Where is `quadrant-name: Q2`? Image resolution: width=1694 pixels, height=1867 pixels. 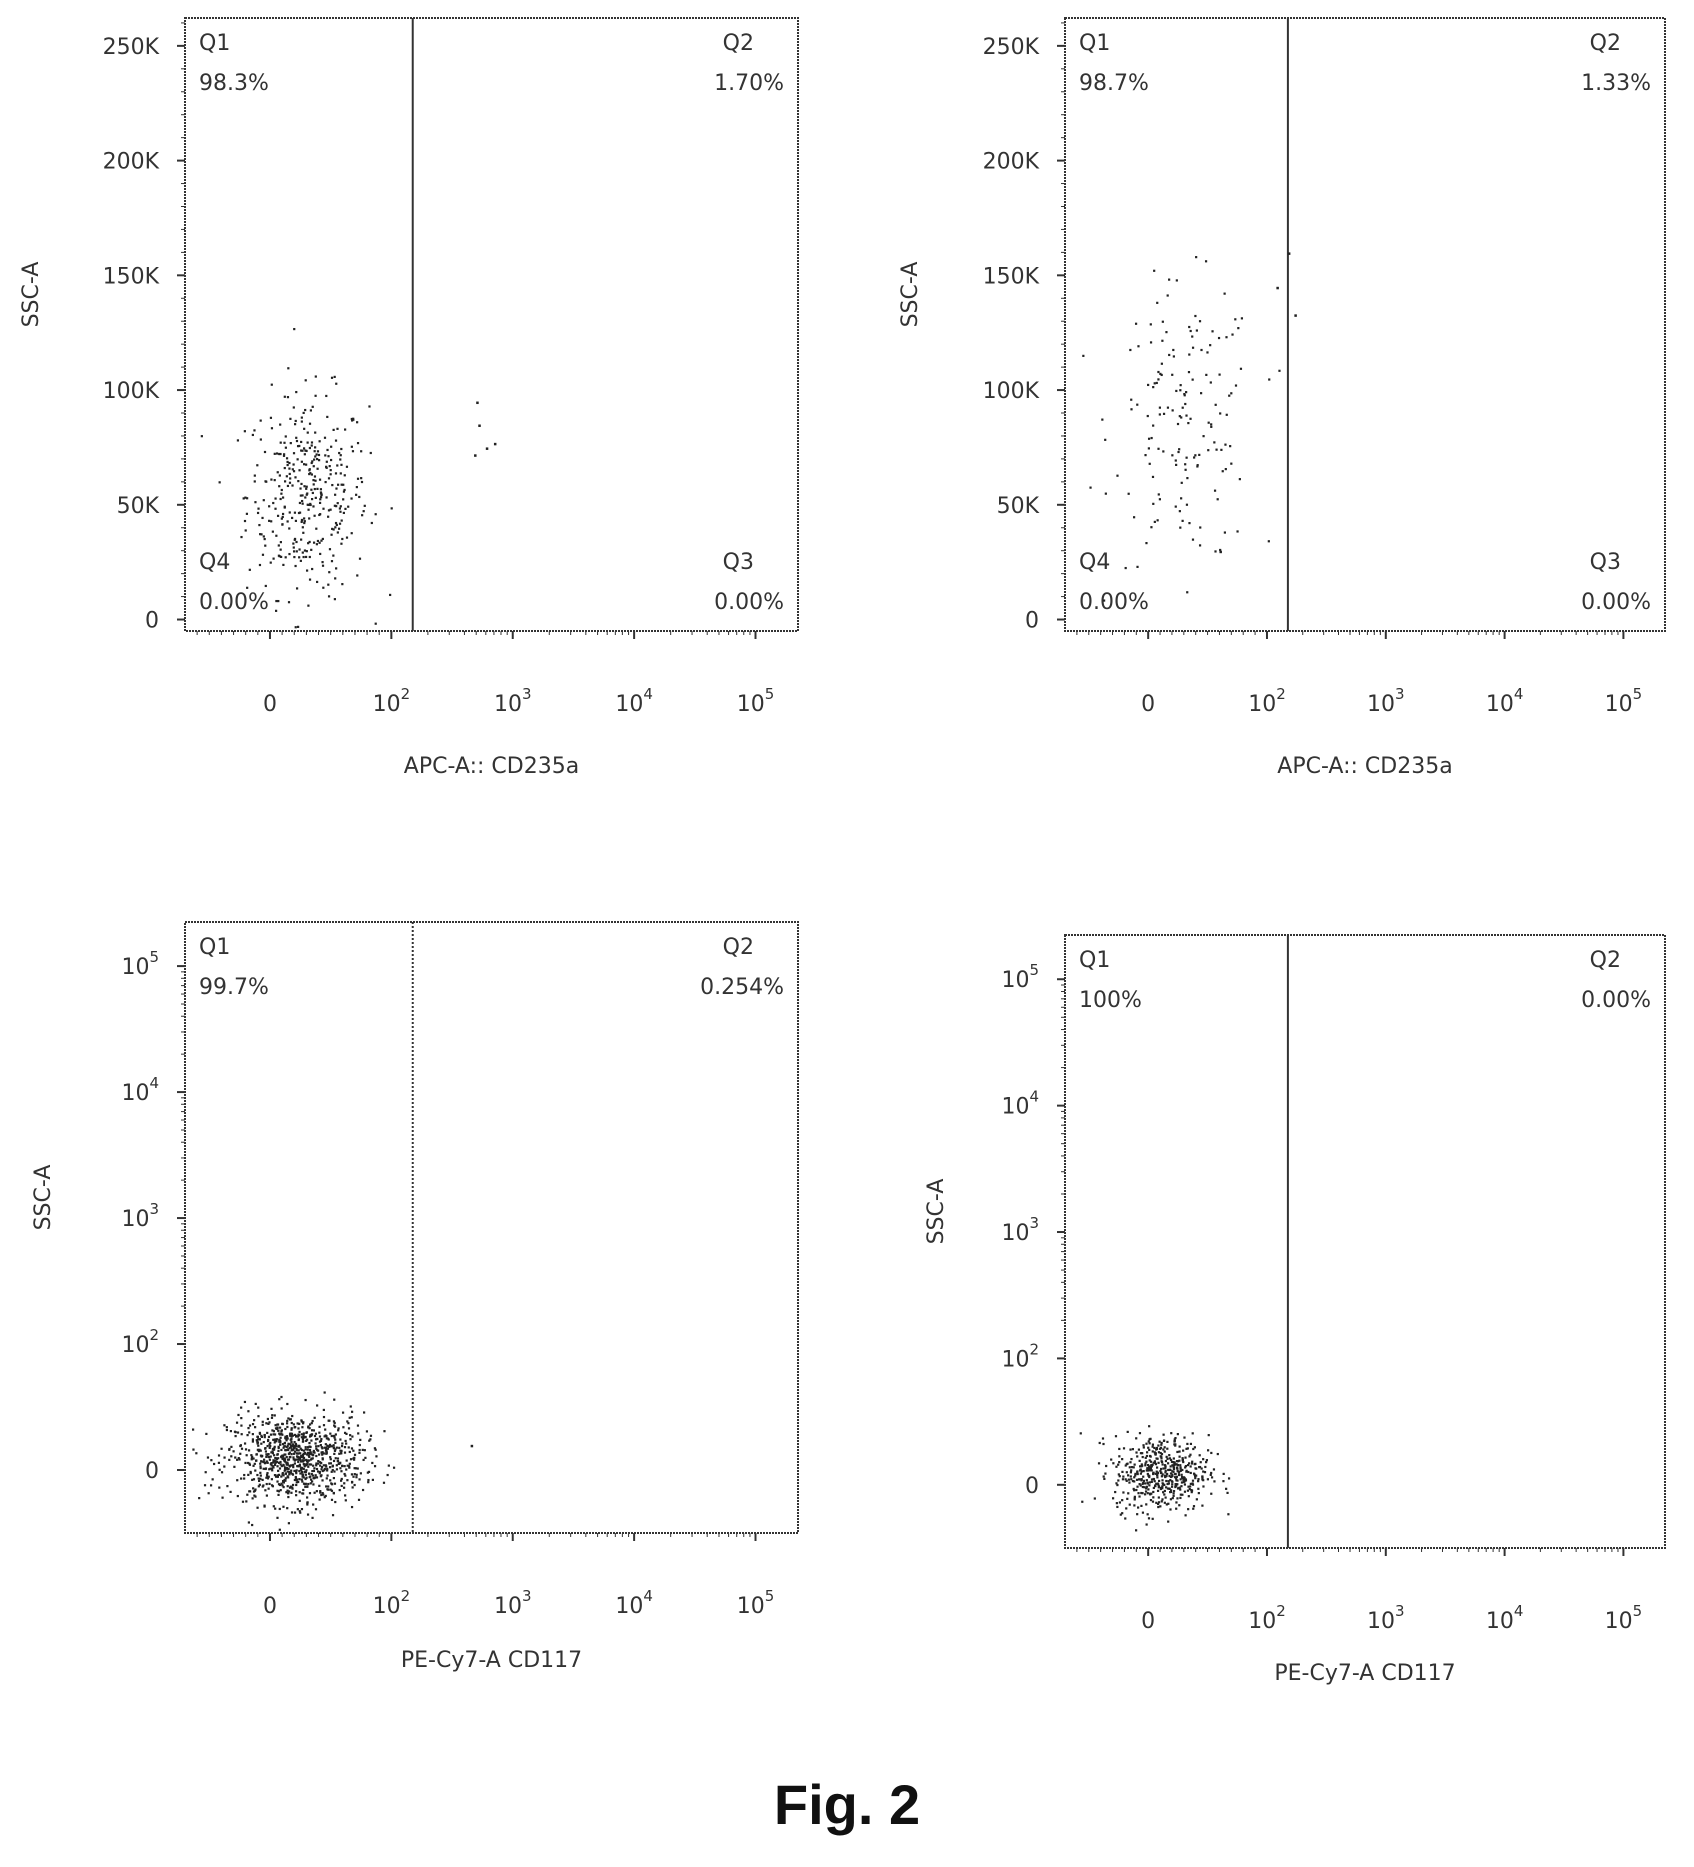
quadrant-name: Q2 is located at coordinates (738, 43).